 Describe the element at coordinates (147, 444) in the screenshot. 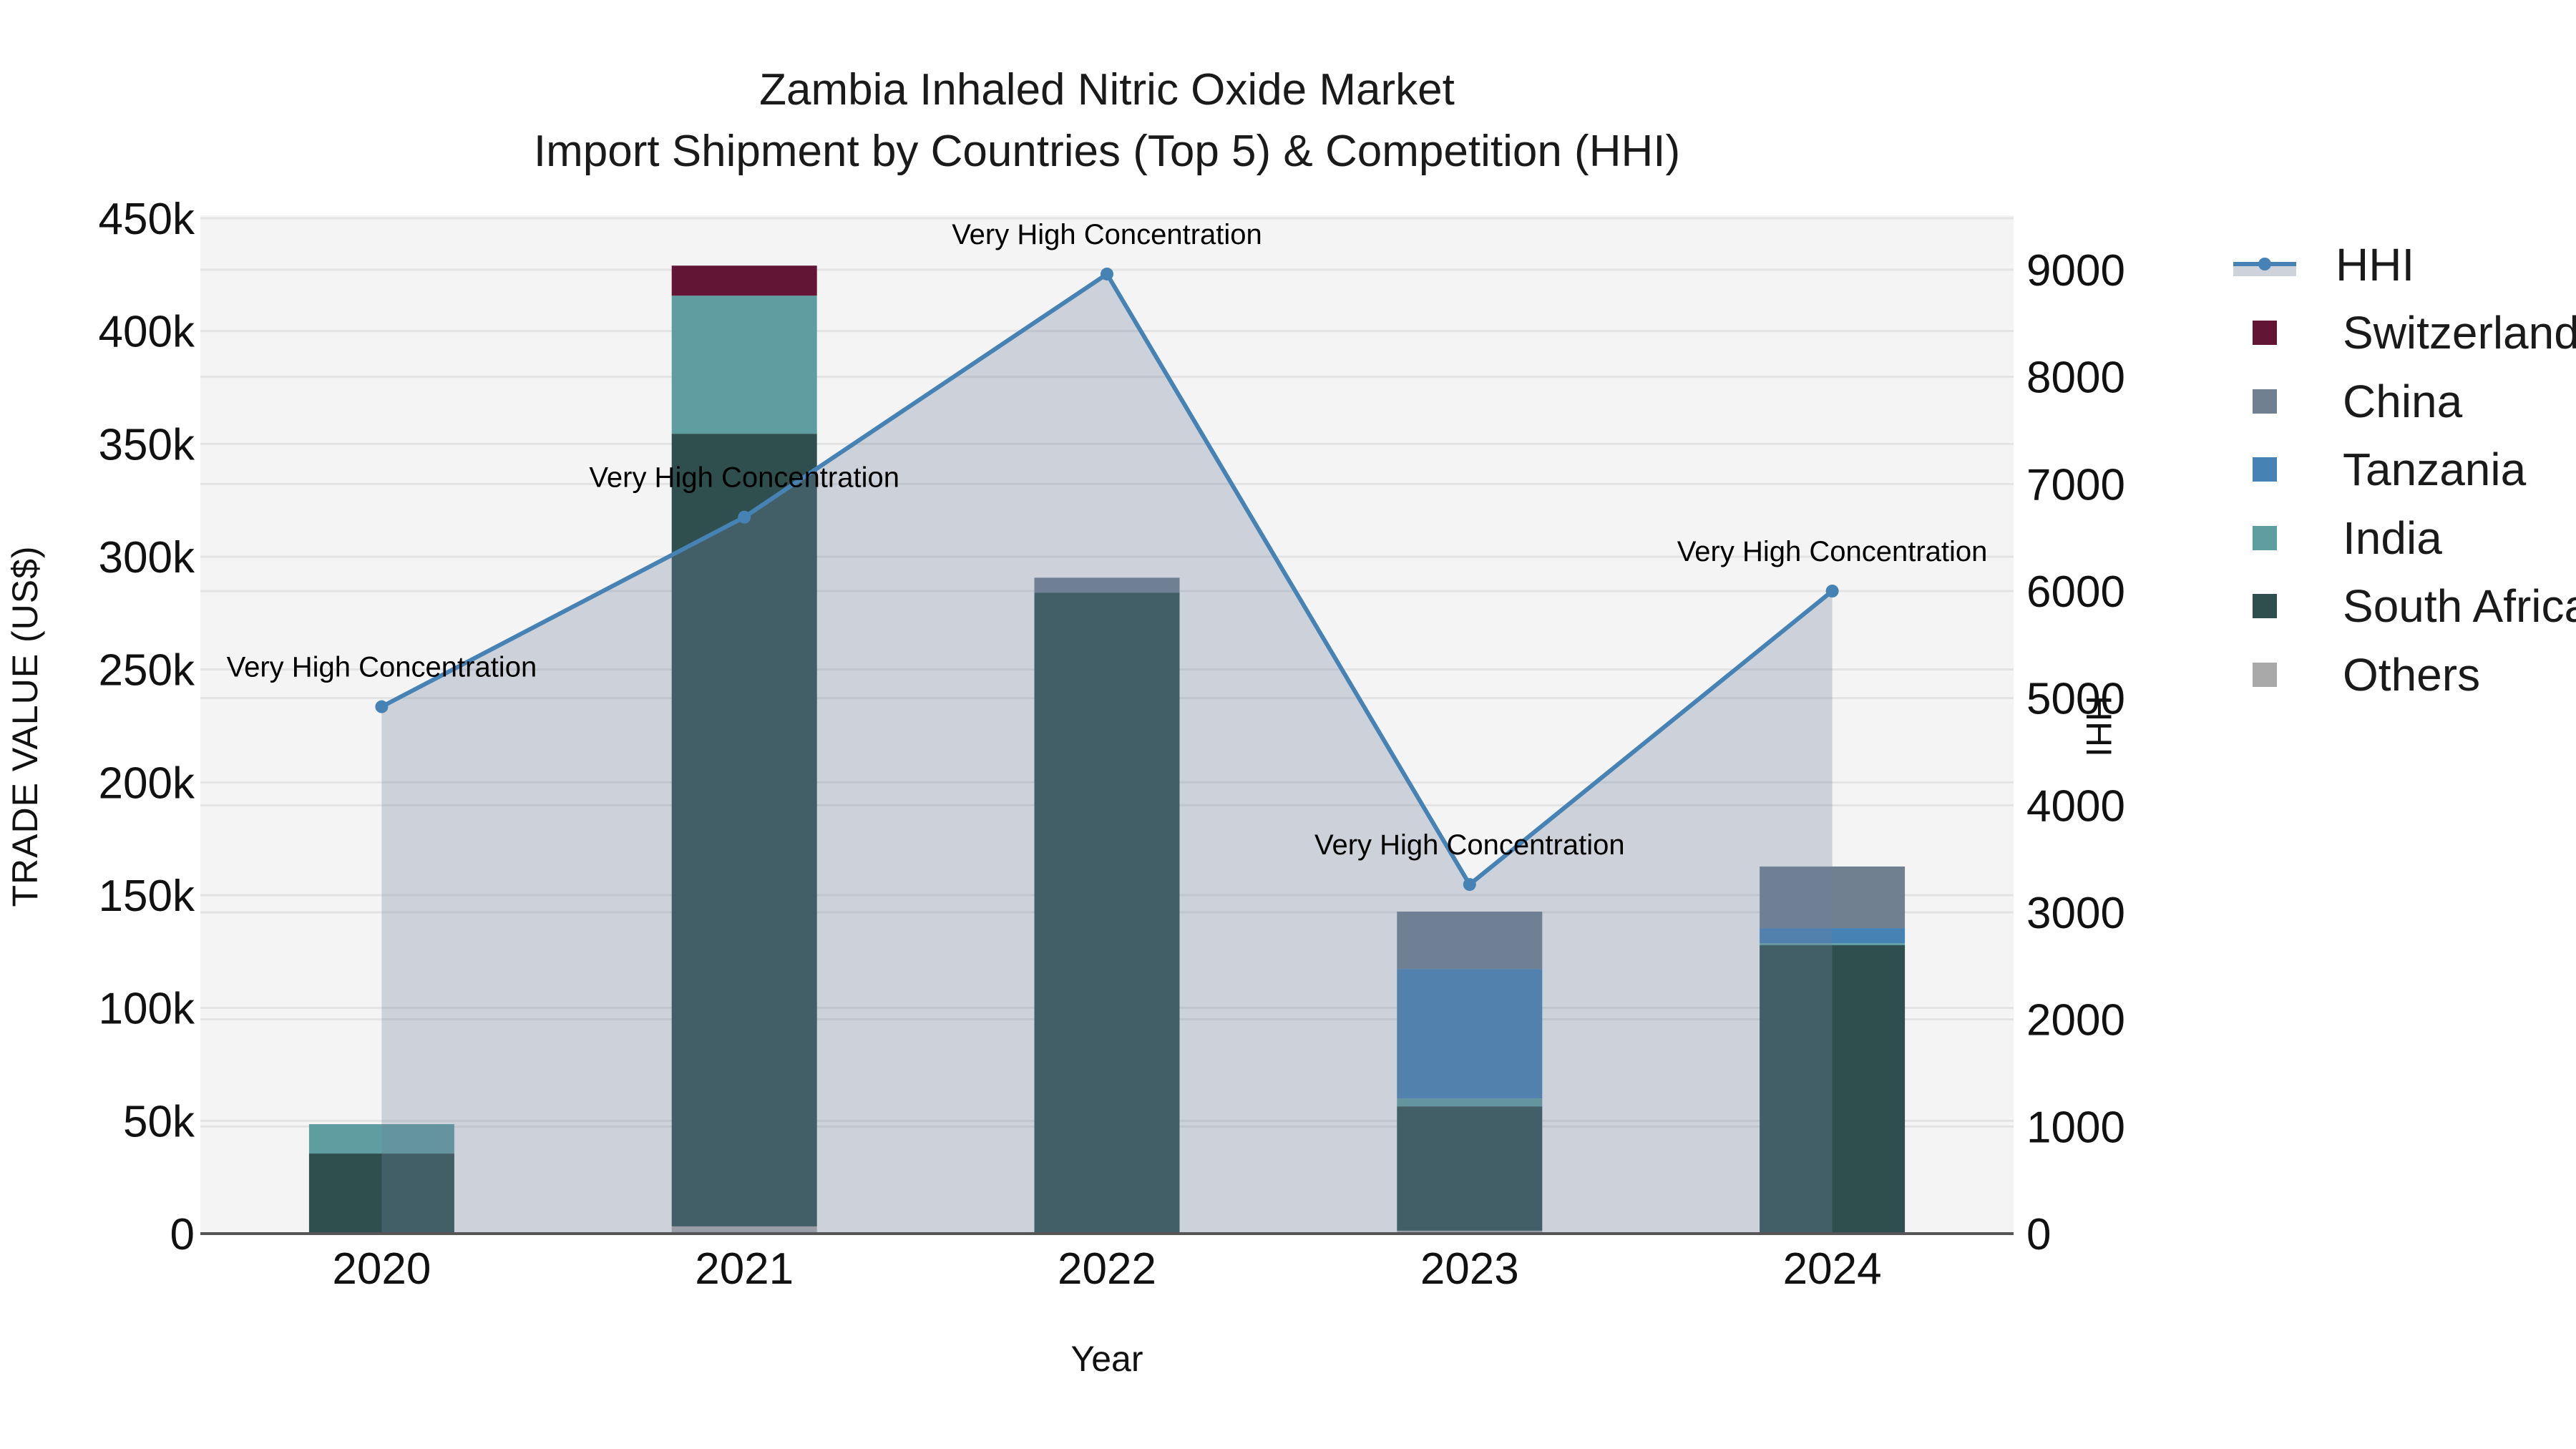

I see `y-tick-label: 350k` at that location.